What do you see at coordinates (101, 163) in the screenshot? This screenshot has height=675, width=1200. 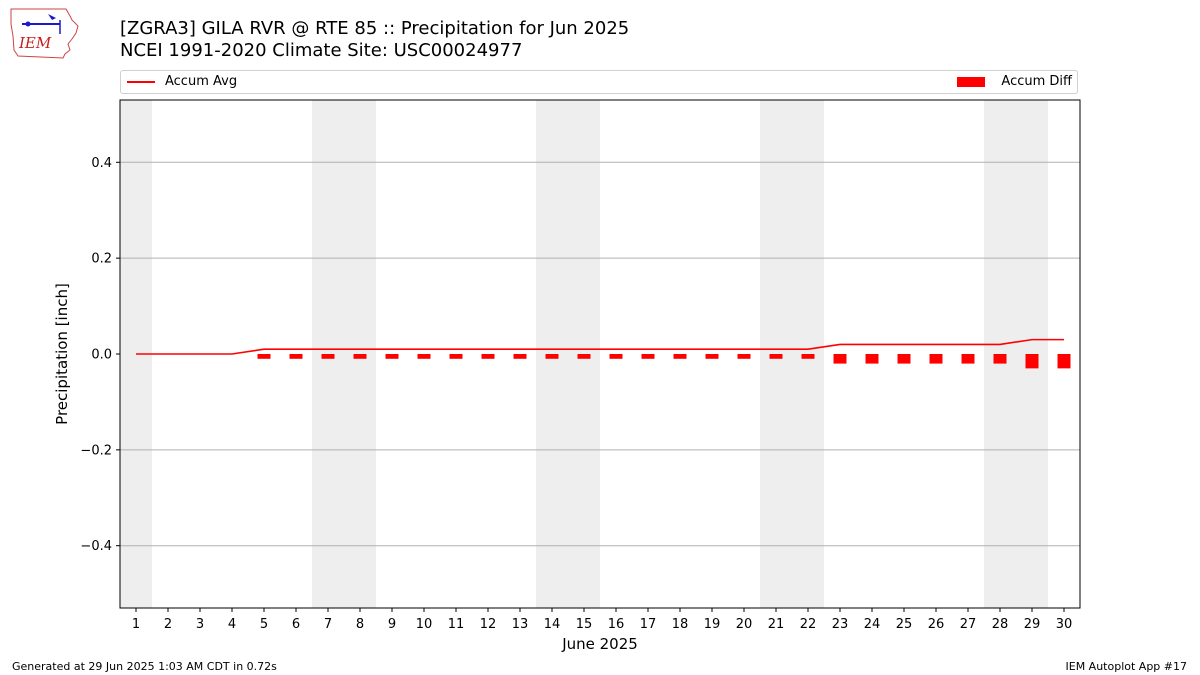 I see `y-tick-label: 0.4` at bounding box center [101, 163].